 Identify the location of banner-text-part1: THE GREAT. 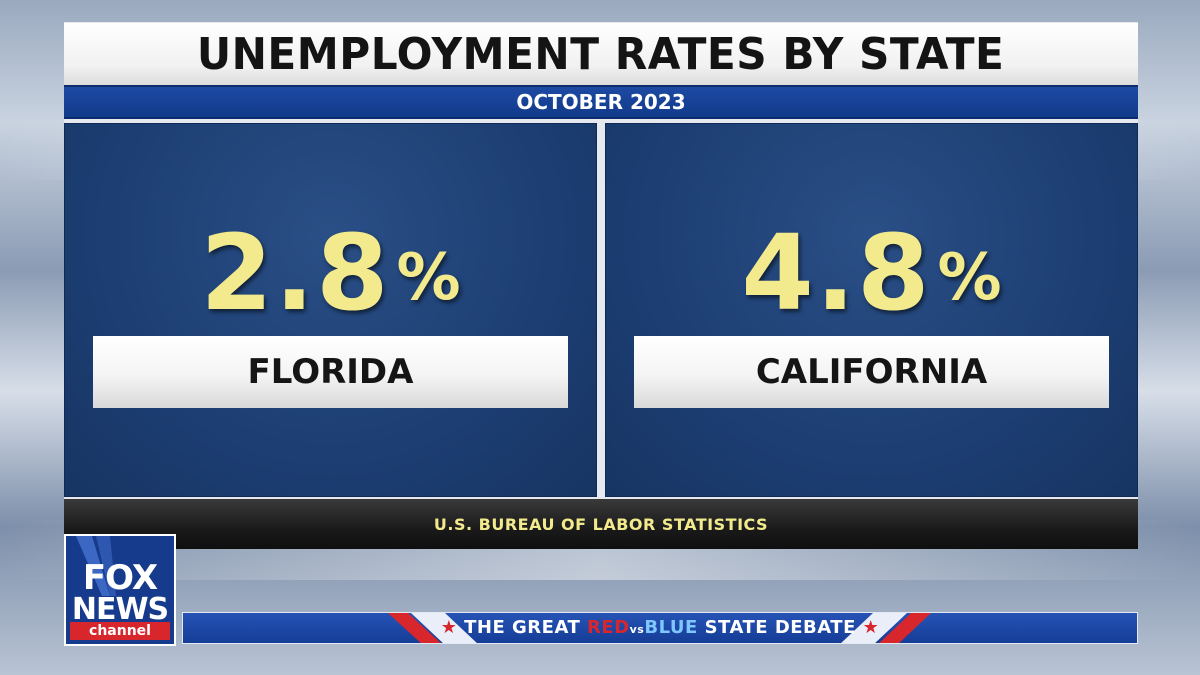
(526, 627).